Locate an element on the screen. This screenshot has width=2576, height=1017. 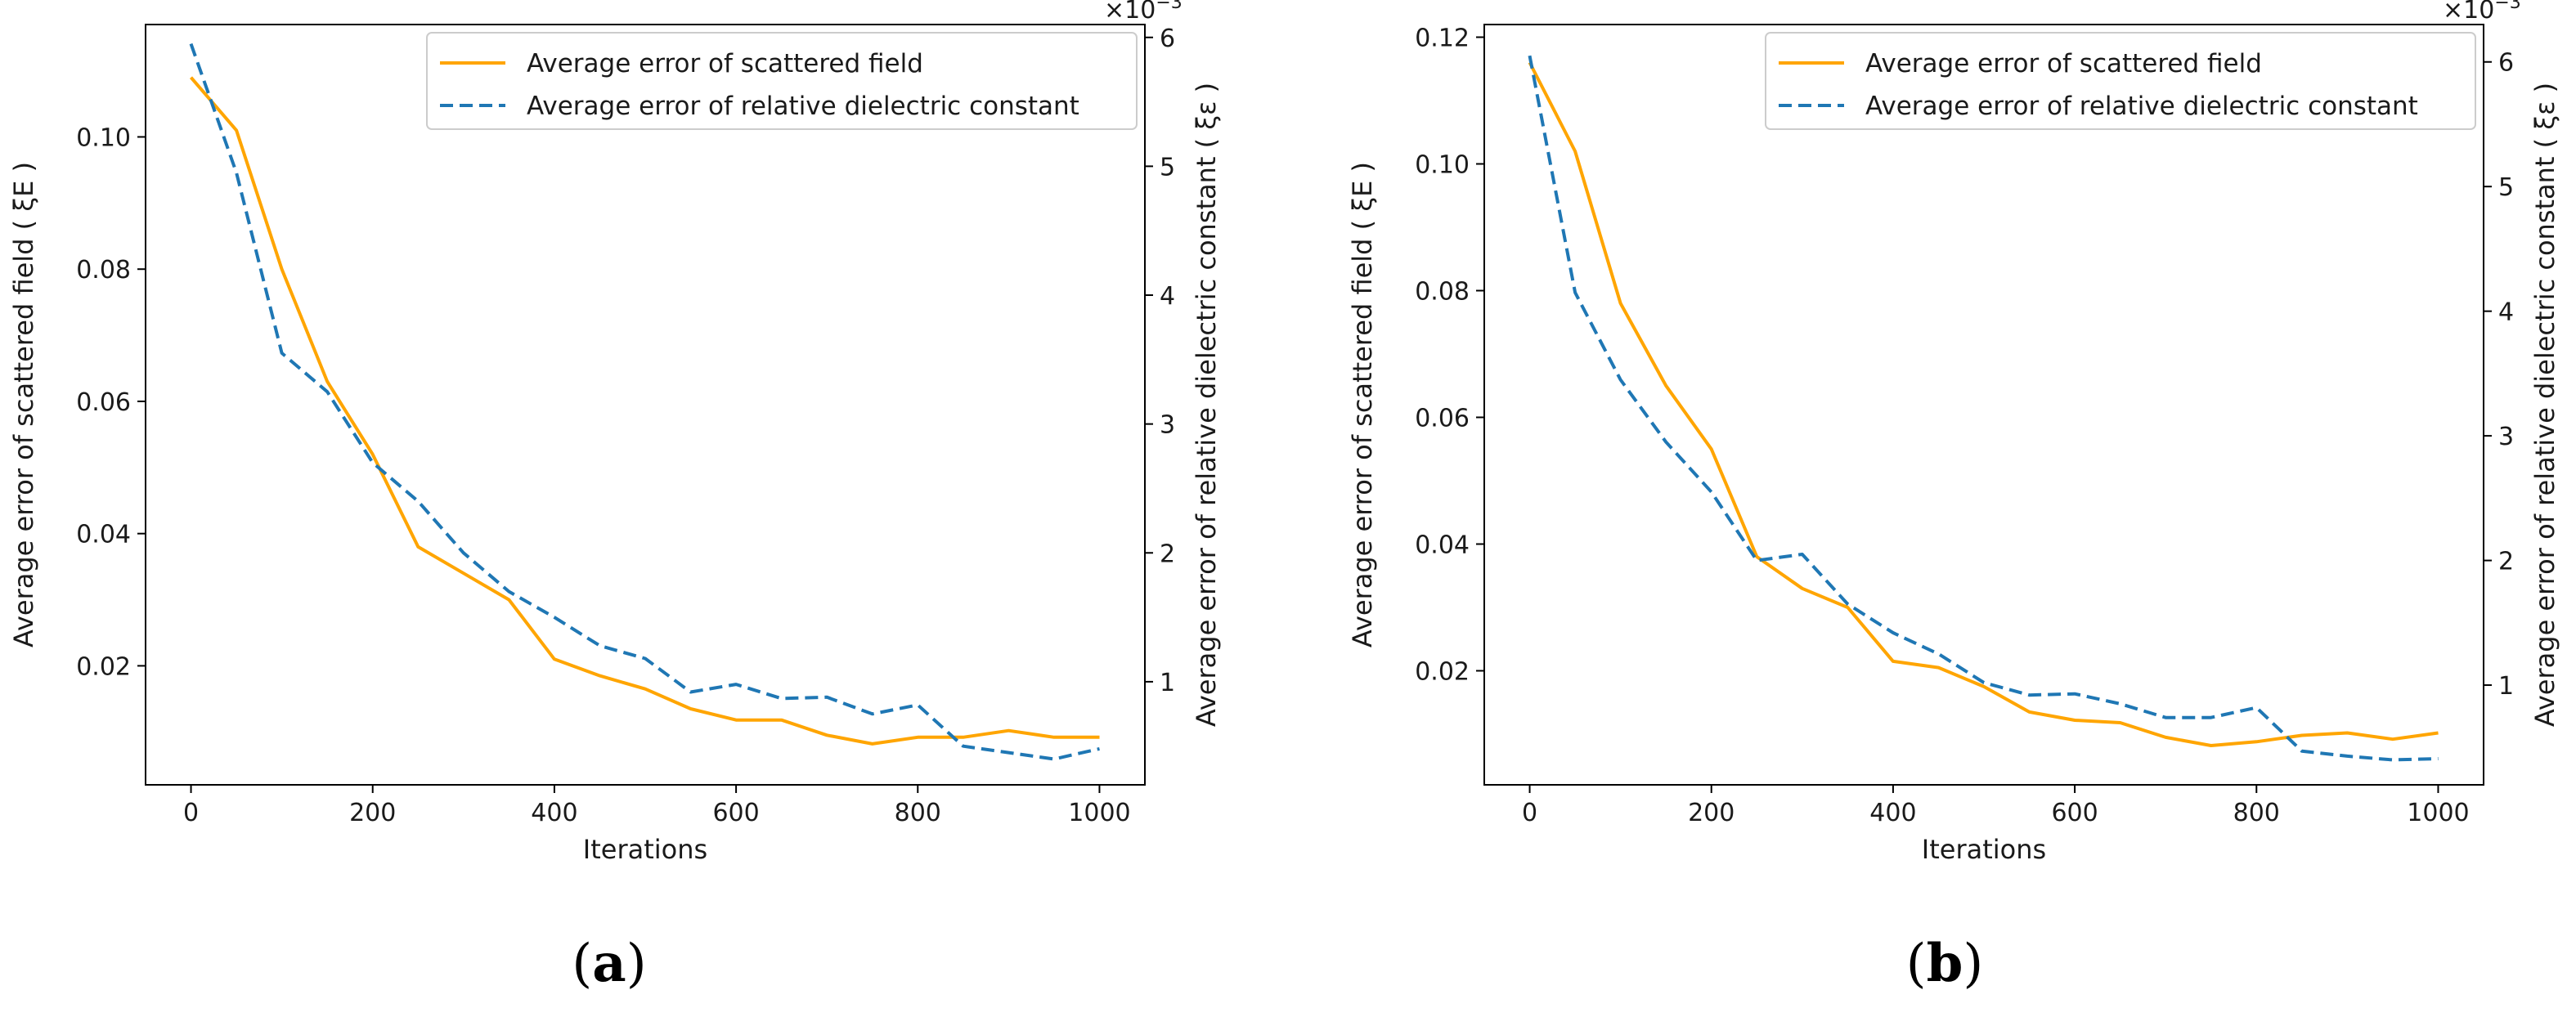
y-left-tick-label: 0.12 is located at coordinates (1442, 39).